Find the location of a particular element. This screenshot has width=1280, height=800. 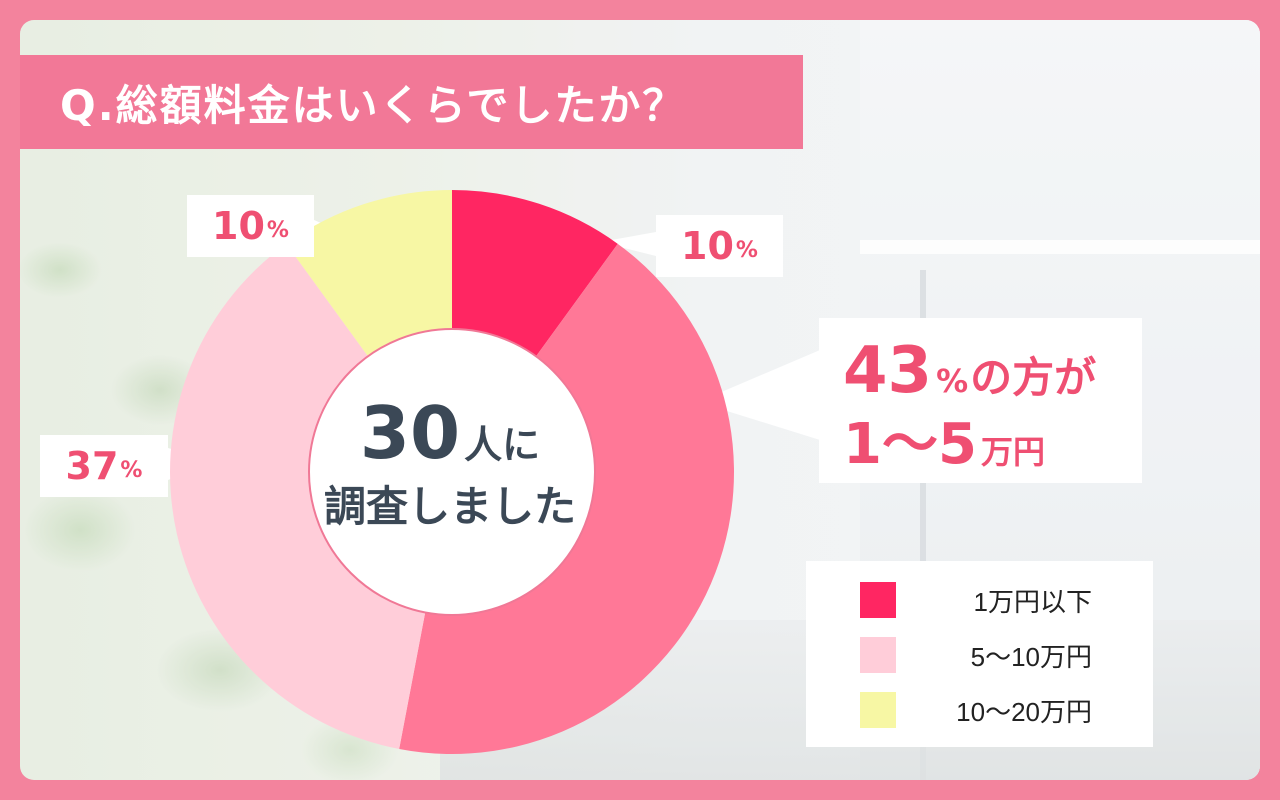

pointer-callout is located at coordinates (759, 395).